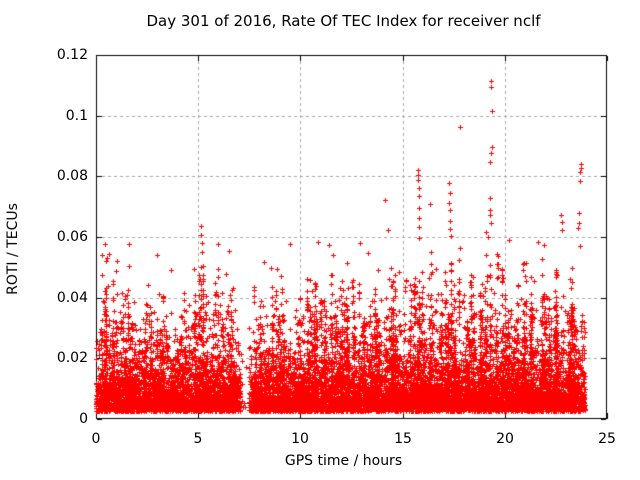 This screenshot has height=480, width=640. Describe the element at coordinates (403, 439) in the screenshot. I see `x-tick-label: 15` at that location.